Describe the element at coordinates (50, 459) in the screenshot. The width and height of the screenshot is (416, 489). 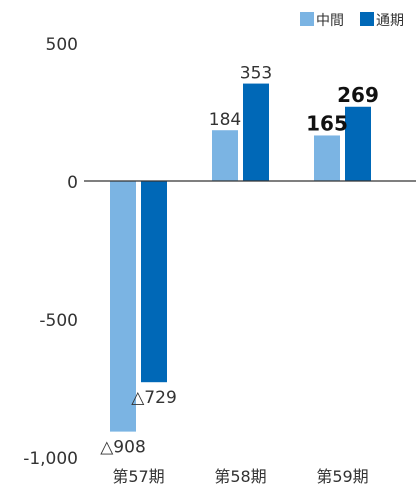
I see `y-tick-label: -1,000` at that location.